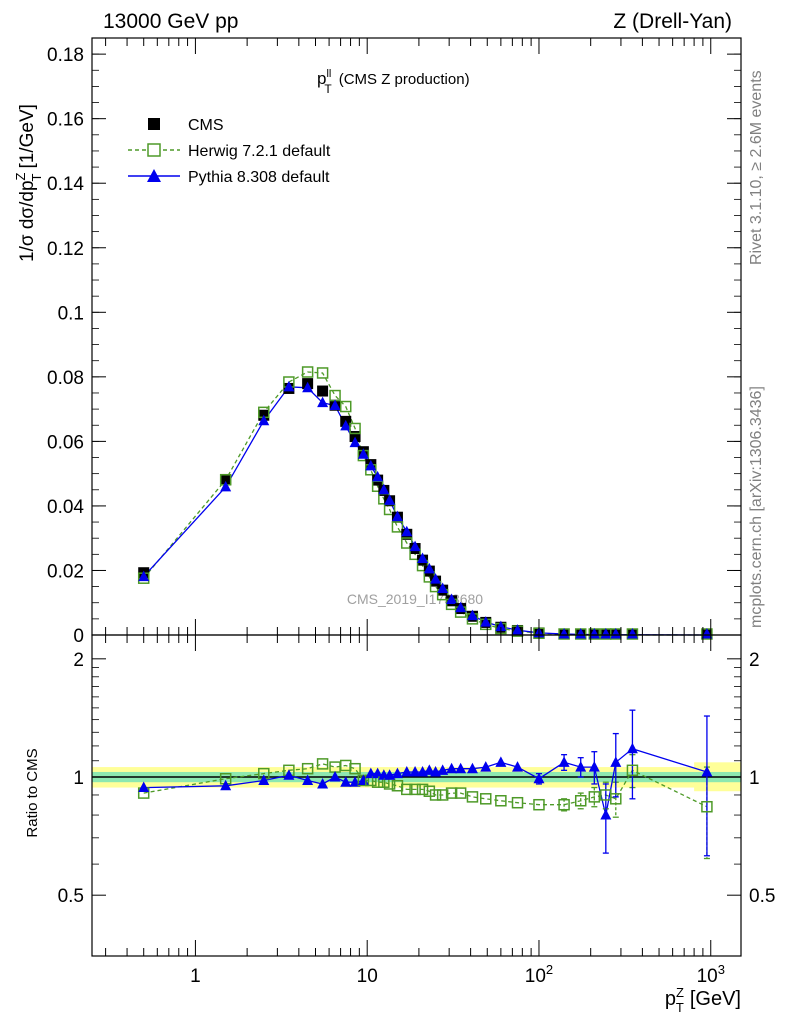 This screenshot has height=1029, width=786. What do you see at coordinates (154, 124) in the screenshot?
I see `legend-cms-marker` at bounding box center [154, 124].